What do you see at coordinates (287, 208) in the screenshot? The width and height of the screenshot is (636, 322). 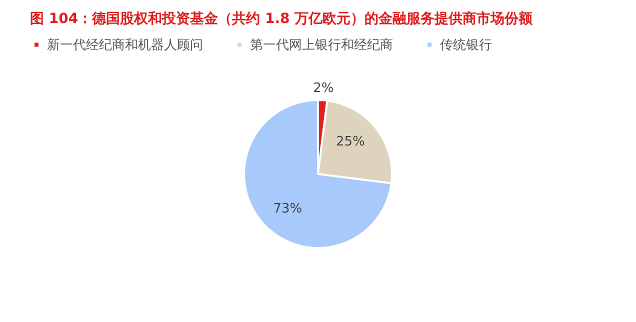 I see `data-label: 73%` at bounding box center [287, 208].